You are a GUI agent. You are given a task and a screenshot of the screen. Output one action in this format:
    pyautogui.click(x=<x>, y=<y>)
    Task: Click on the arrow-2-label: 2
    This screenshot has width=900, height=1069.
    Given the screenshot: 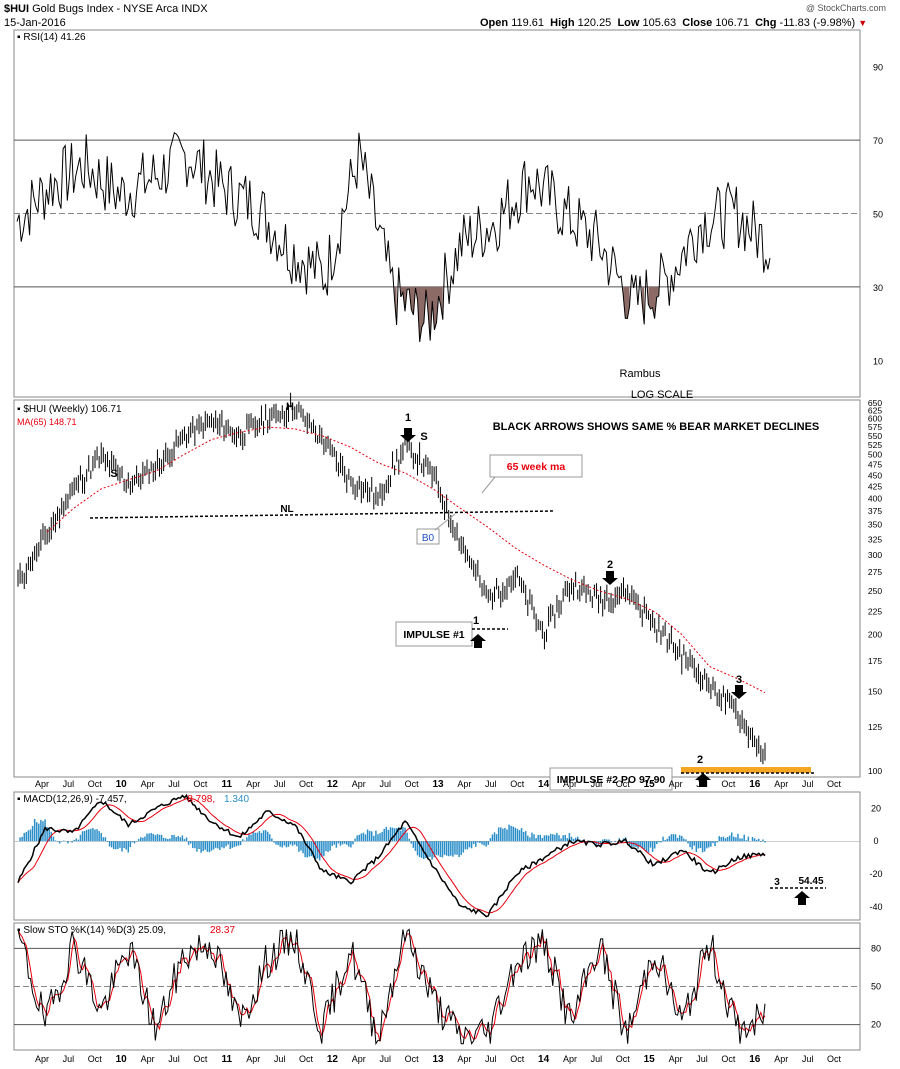 What is the action you would take?
    pyautogui.click(x=610, y=565)
    